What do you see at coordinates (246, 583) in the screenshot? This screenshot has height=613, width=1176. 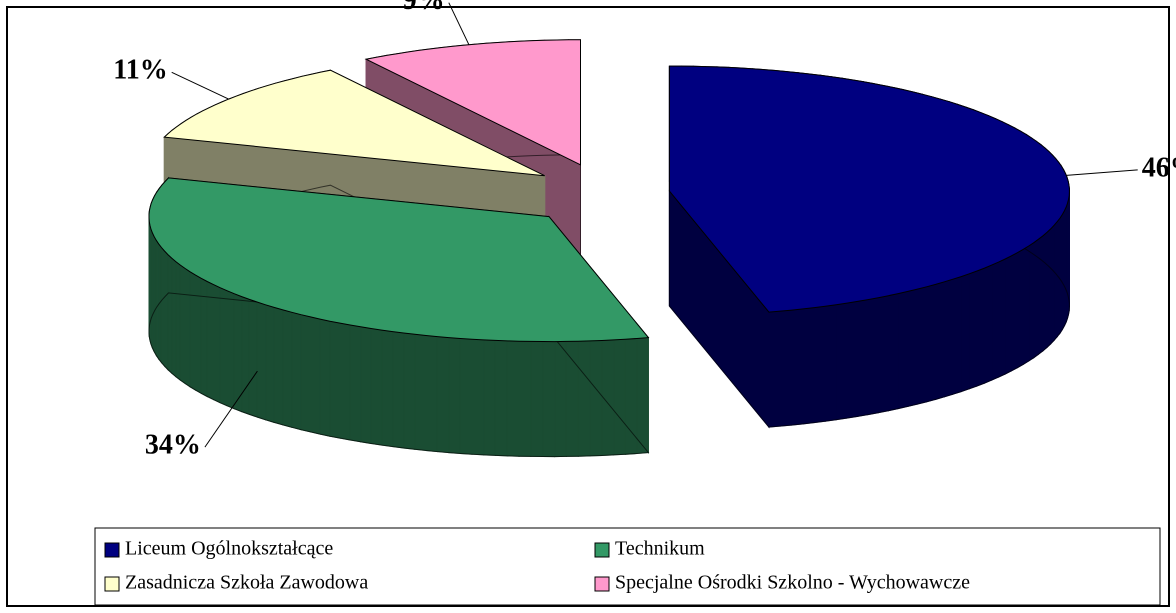 I see `legend-label: Zasadnicza Szkoła Zawodowa` at bounding box center [246, 583].